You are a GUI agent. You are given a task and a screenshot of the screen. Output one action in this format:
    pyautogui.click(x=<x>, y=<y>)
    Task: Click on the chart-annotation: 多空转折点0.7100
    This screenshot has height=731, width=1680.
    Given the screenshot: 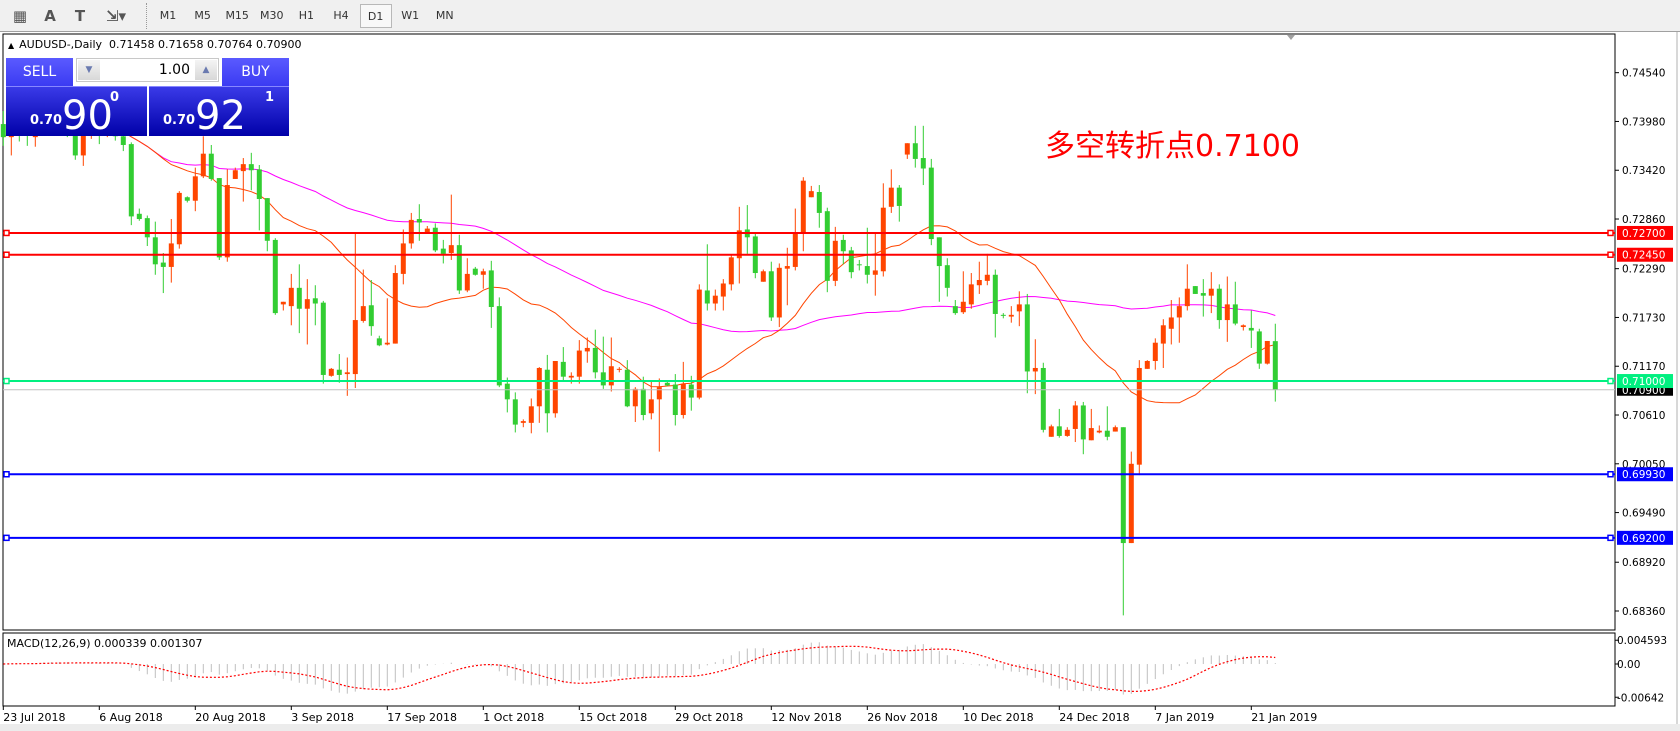 What is the action you would take?
    pyautogui.click(x=1172, y=146)
    